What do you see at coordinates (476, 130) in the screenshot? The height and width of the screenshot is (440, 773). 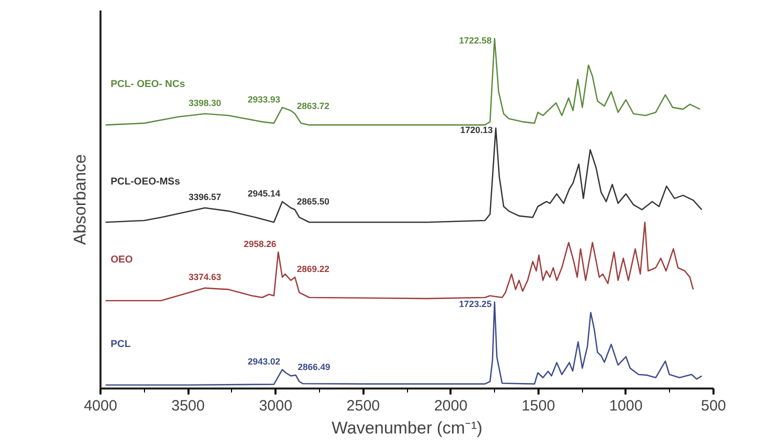 I see `annotation: 1720.13` at bounding box center [476, 130].